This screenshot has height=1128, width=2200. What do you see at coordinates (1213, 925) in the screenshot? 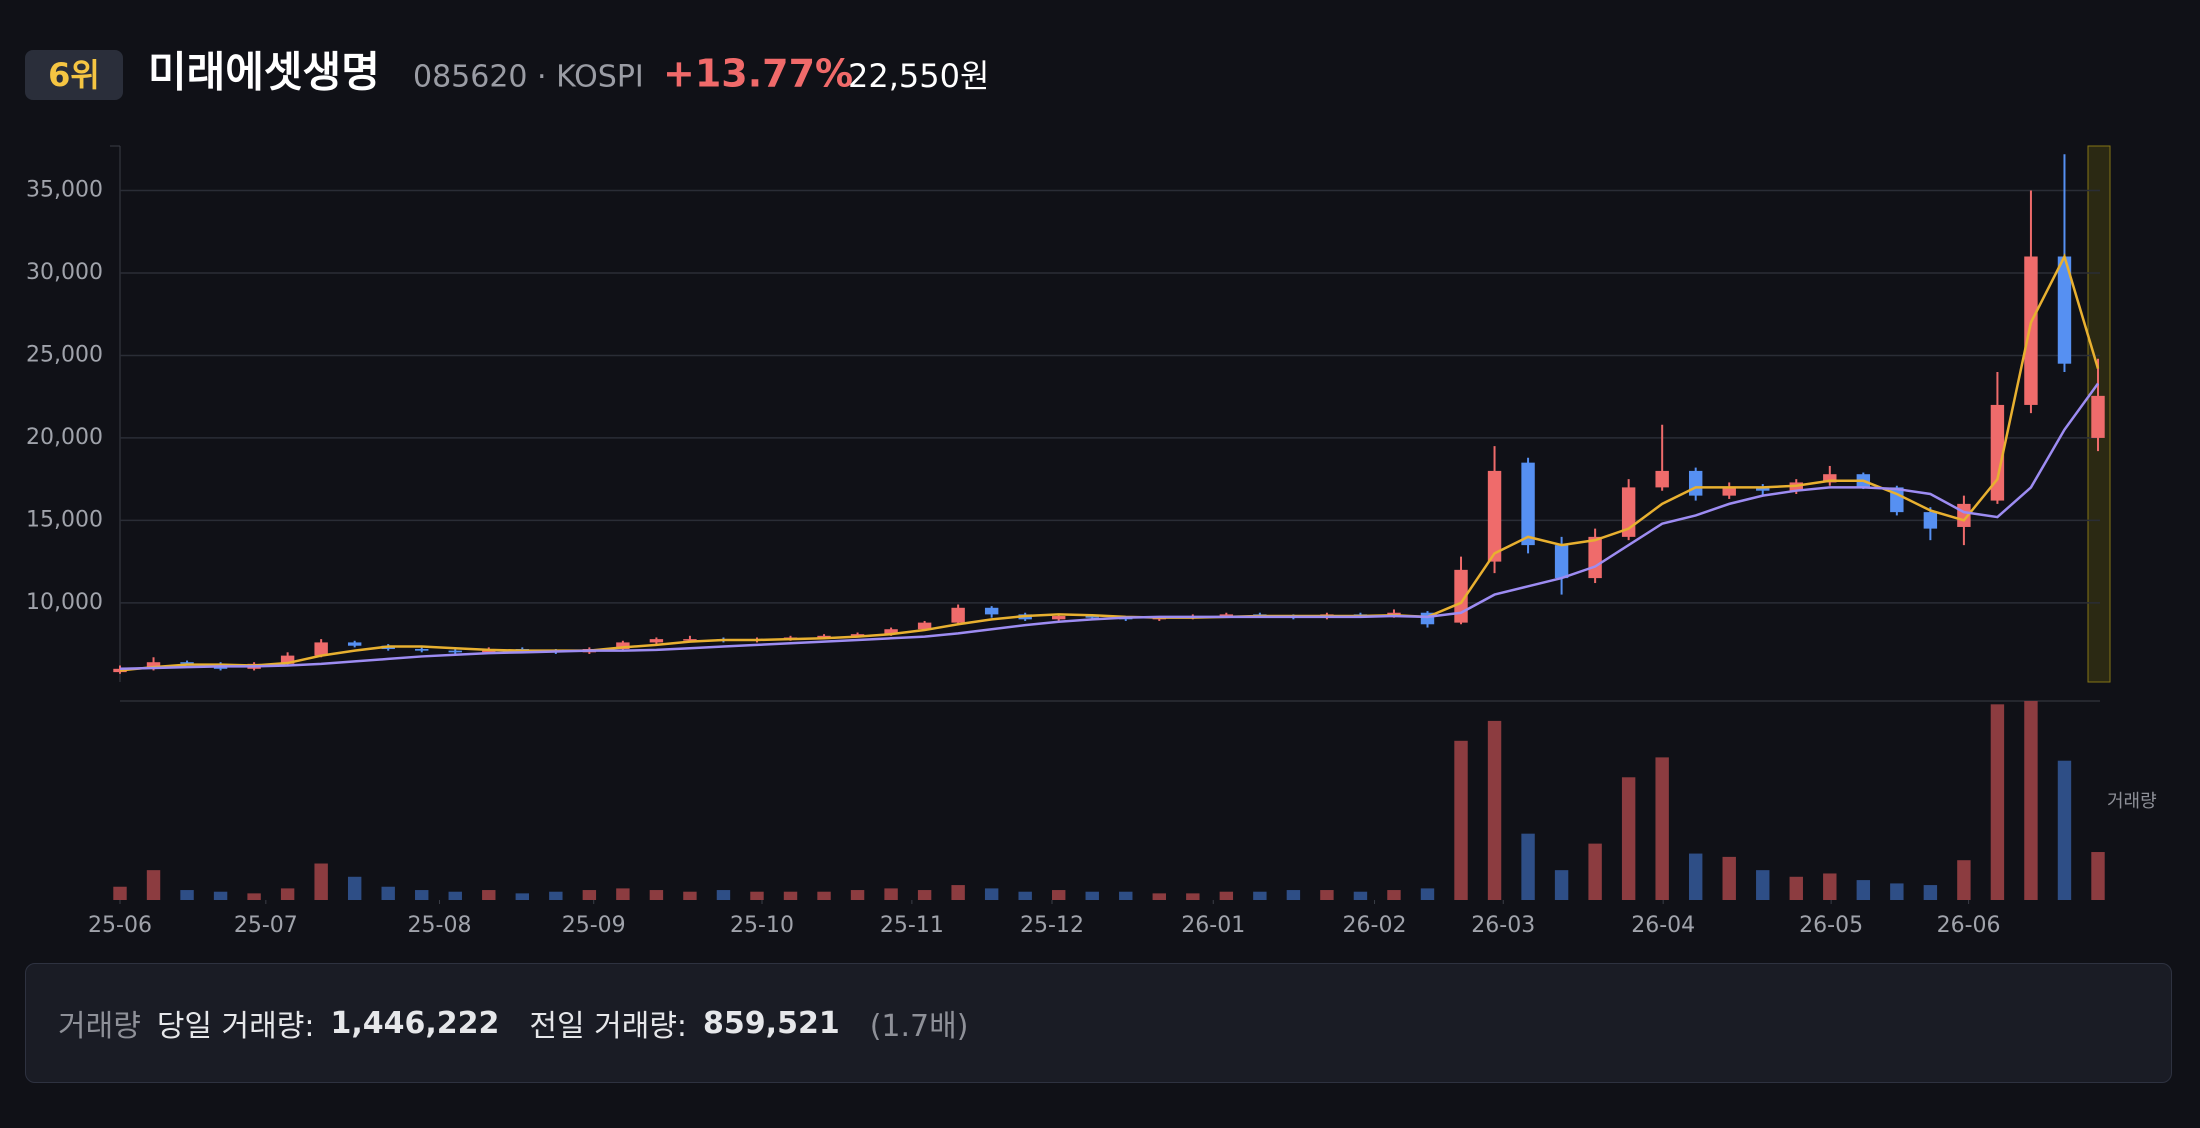
I see `x-tick-label: 26-01` at bounding box center [1213, 925].